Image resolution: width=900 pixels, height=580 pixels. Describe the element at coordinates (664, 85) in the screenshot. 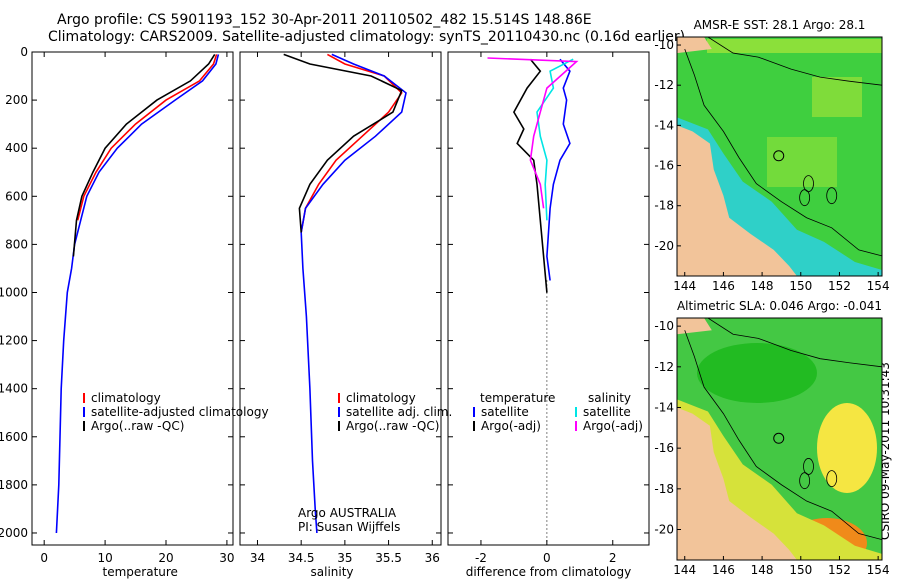

I see `sst_map-ytick-label: -12` at that location.